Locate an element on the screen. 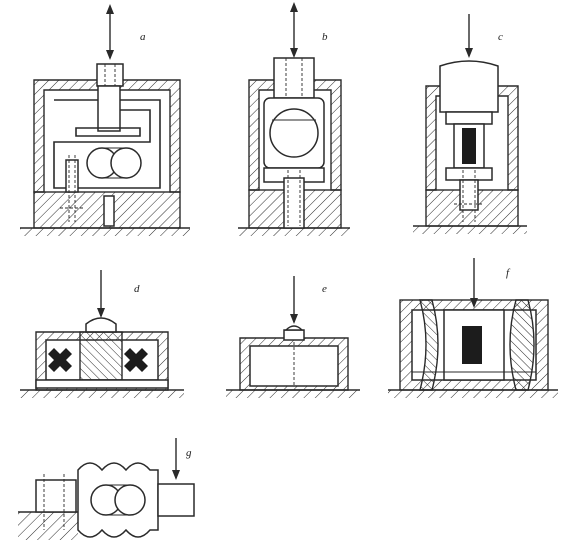 The height and width of the screenshot is (545, 572). panel-f: f is located at coordinates (473, 328).